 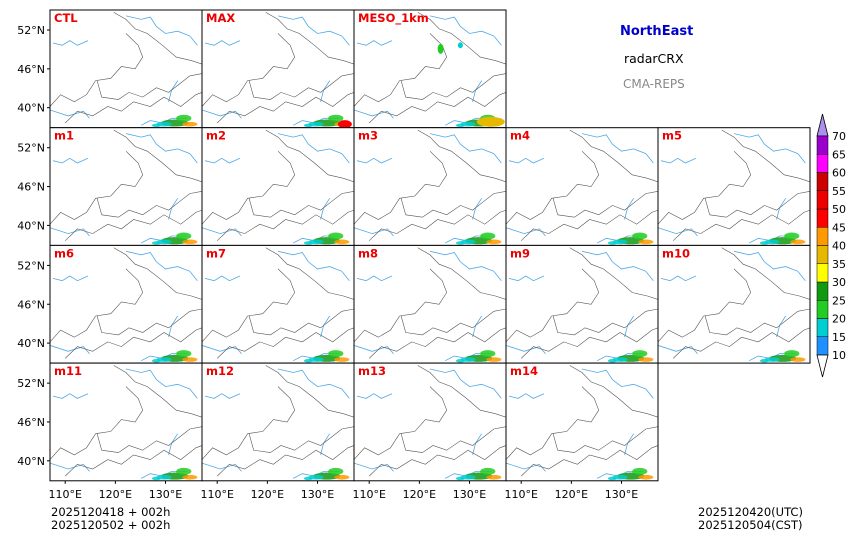 What do you see at coordinates (654, 58) in the screenshot?
I see `product-name: radarCRX` at bounding box center [654, 58].